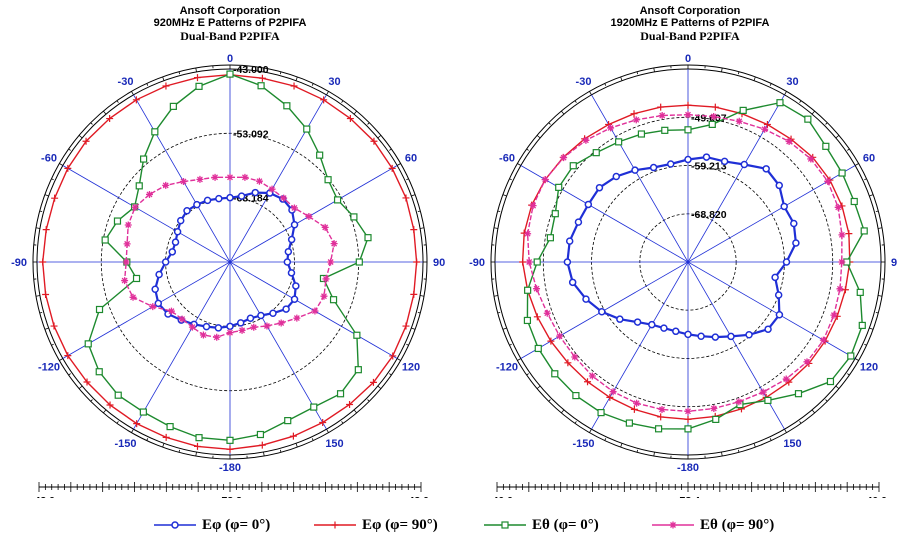 The image size is (905, 542). Describe the element at coordinates (236, 524) in the screenshot. I see `legend-label-e-phi-0: Eφ (φ= 0°)` at that location.